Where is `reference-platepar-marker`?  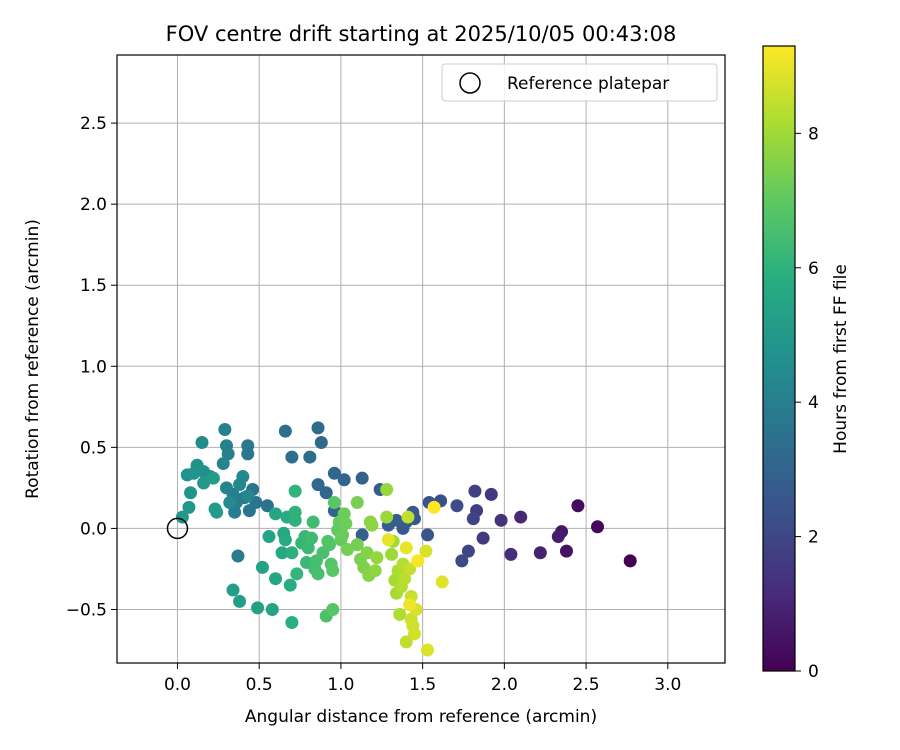 reference-platepar-marker is located at coordinates (177, 528).